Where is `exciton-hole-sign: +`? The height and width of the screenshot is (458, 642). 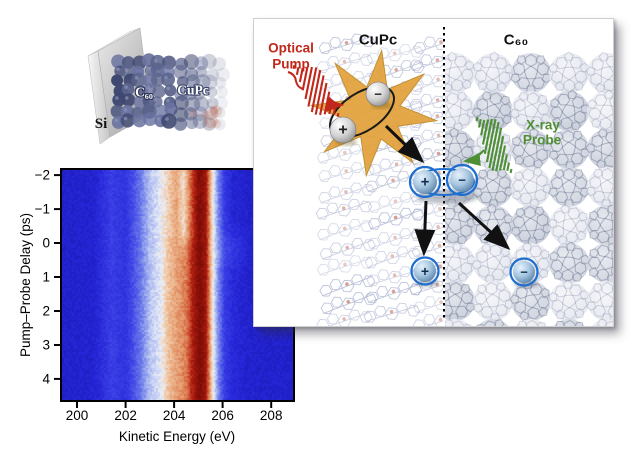
exciton-hole-sign: + is located at coordinates (342, 130).